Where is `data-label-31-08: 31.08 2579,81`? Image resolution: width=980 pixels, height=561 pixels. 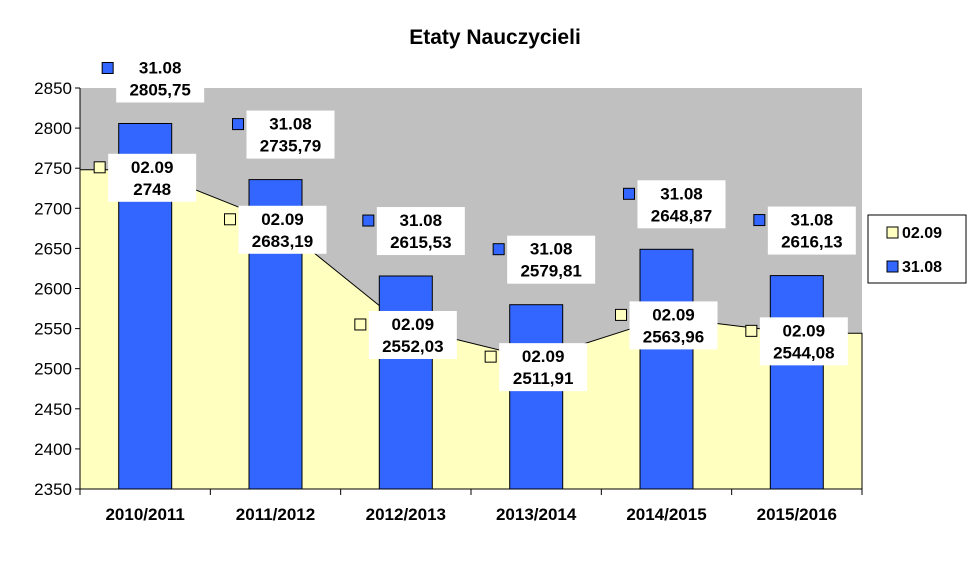
data-label-31-08: 31.08 2579,81 is located at coordinates (544, 259).